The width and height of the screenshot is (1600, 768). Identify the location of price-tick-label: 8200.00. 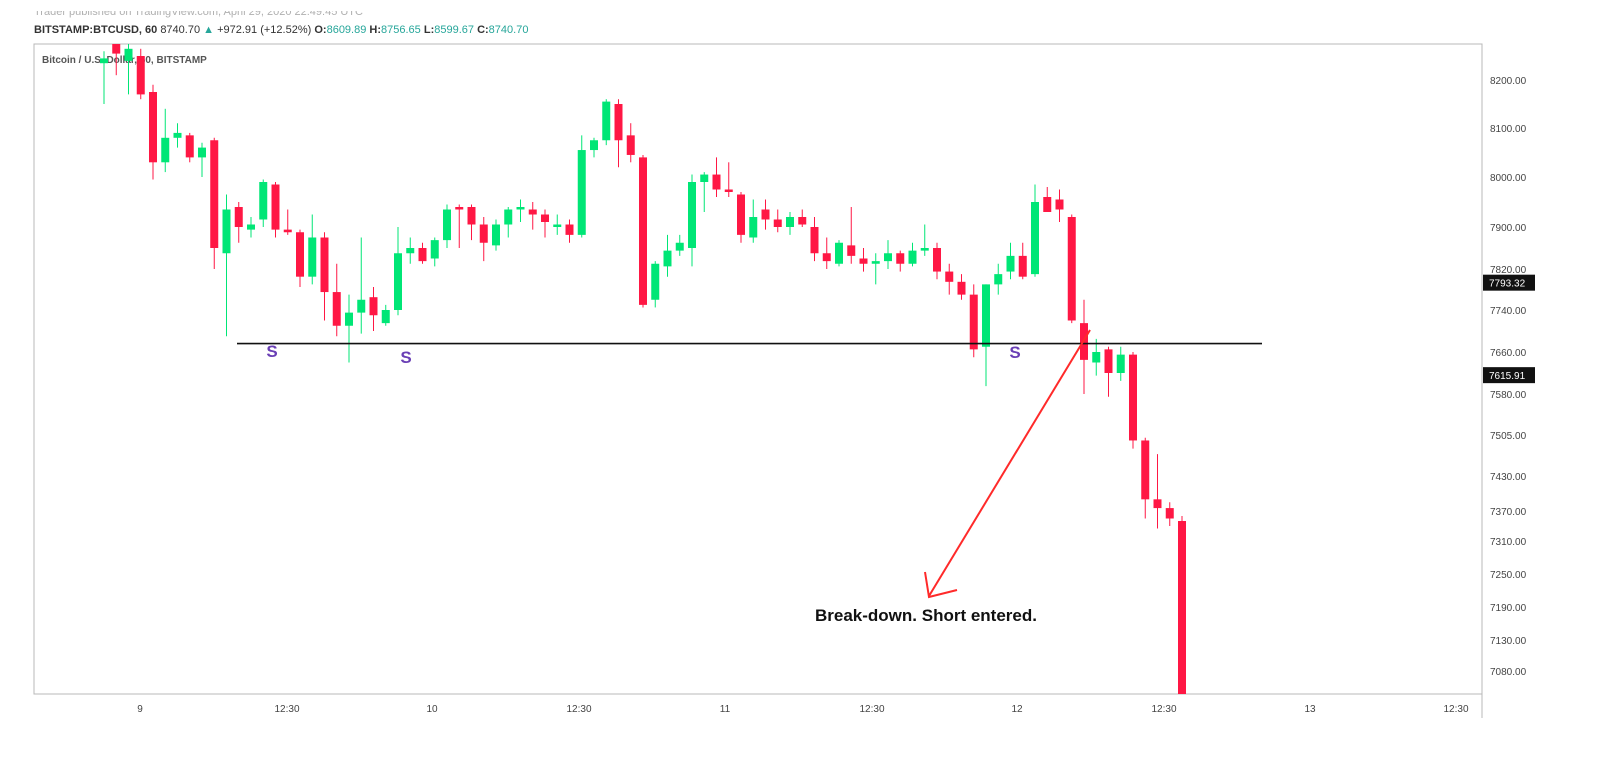
(1508, 81).